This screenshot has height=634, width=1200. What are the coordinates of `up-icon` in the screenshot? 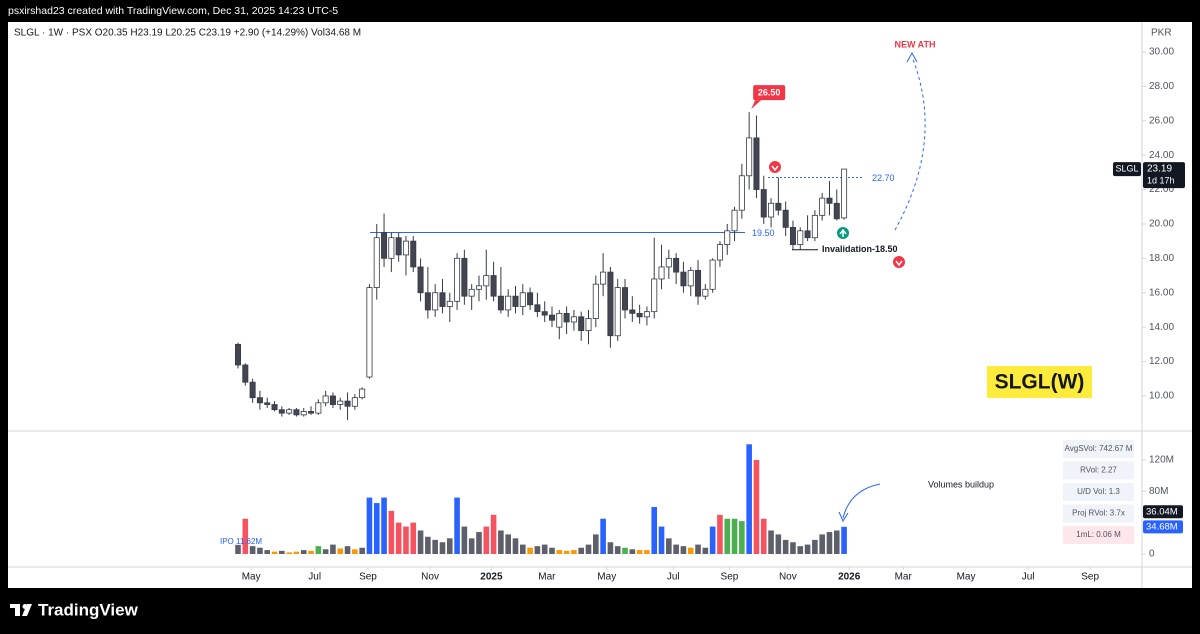 It's located at (843, 233).